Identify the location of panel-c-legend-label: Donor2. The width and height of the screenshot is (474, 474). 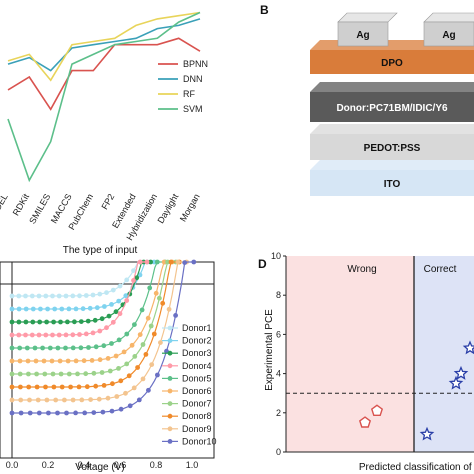
(197, 341).